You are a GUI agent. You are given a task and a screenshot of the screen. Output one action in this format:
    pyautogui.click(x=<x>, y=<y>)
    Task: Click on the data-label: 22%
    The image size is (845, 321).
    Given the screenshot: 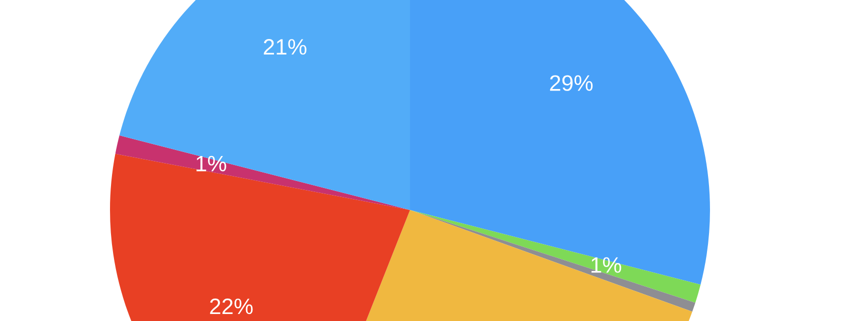 What is the action you would take?
    pyautogui.click(x=231, y=306)
    